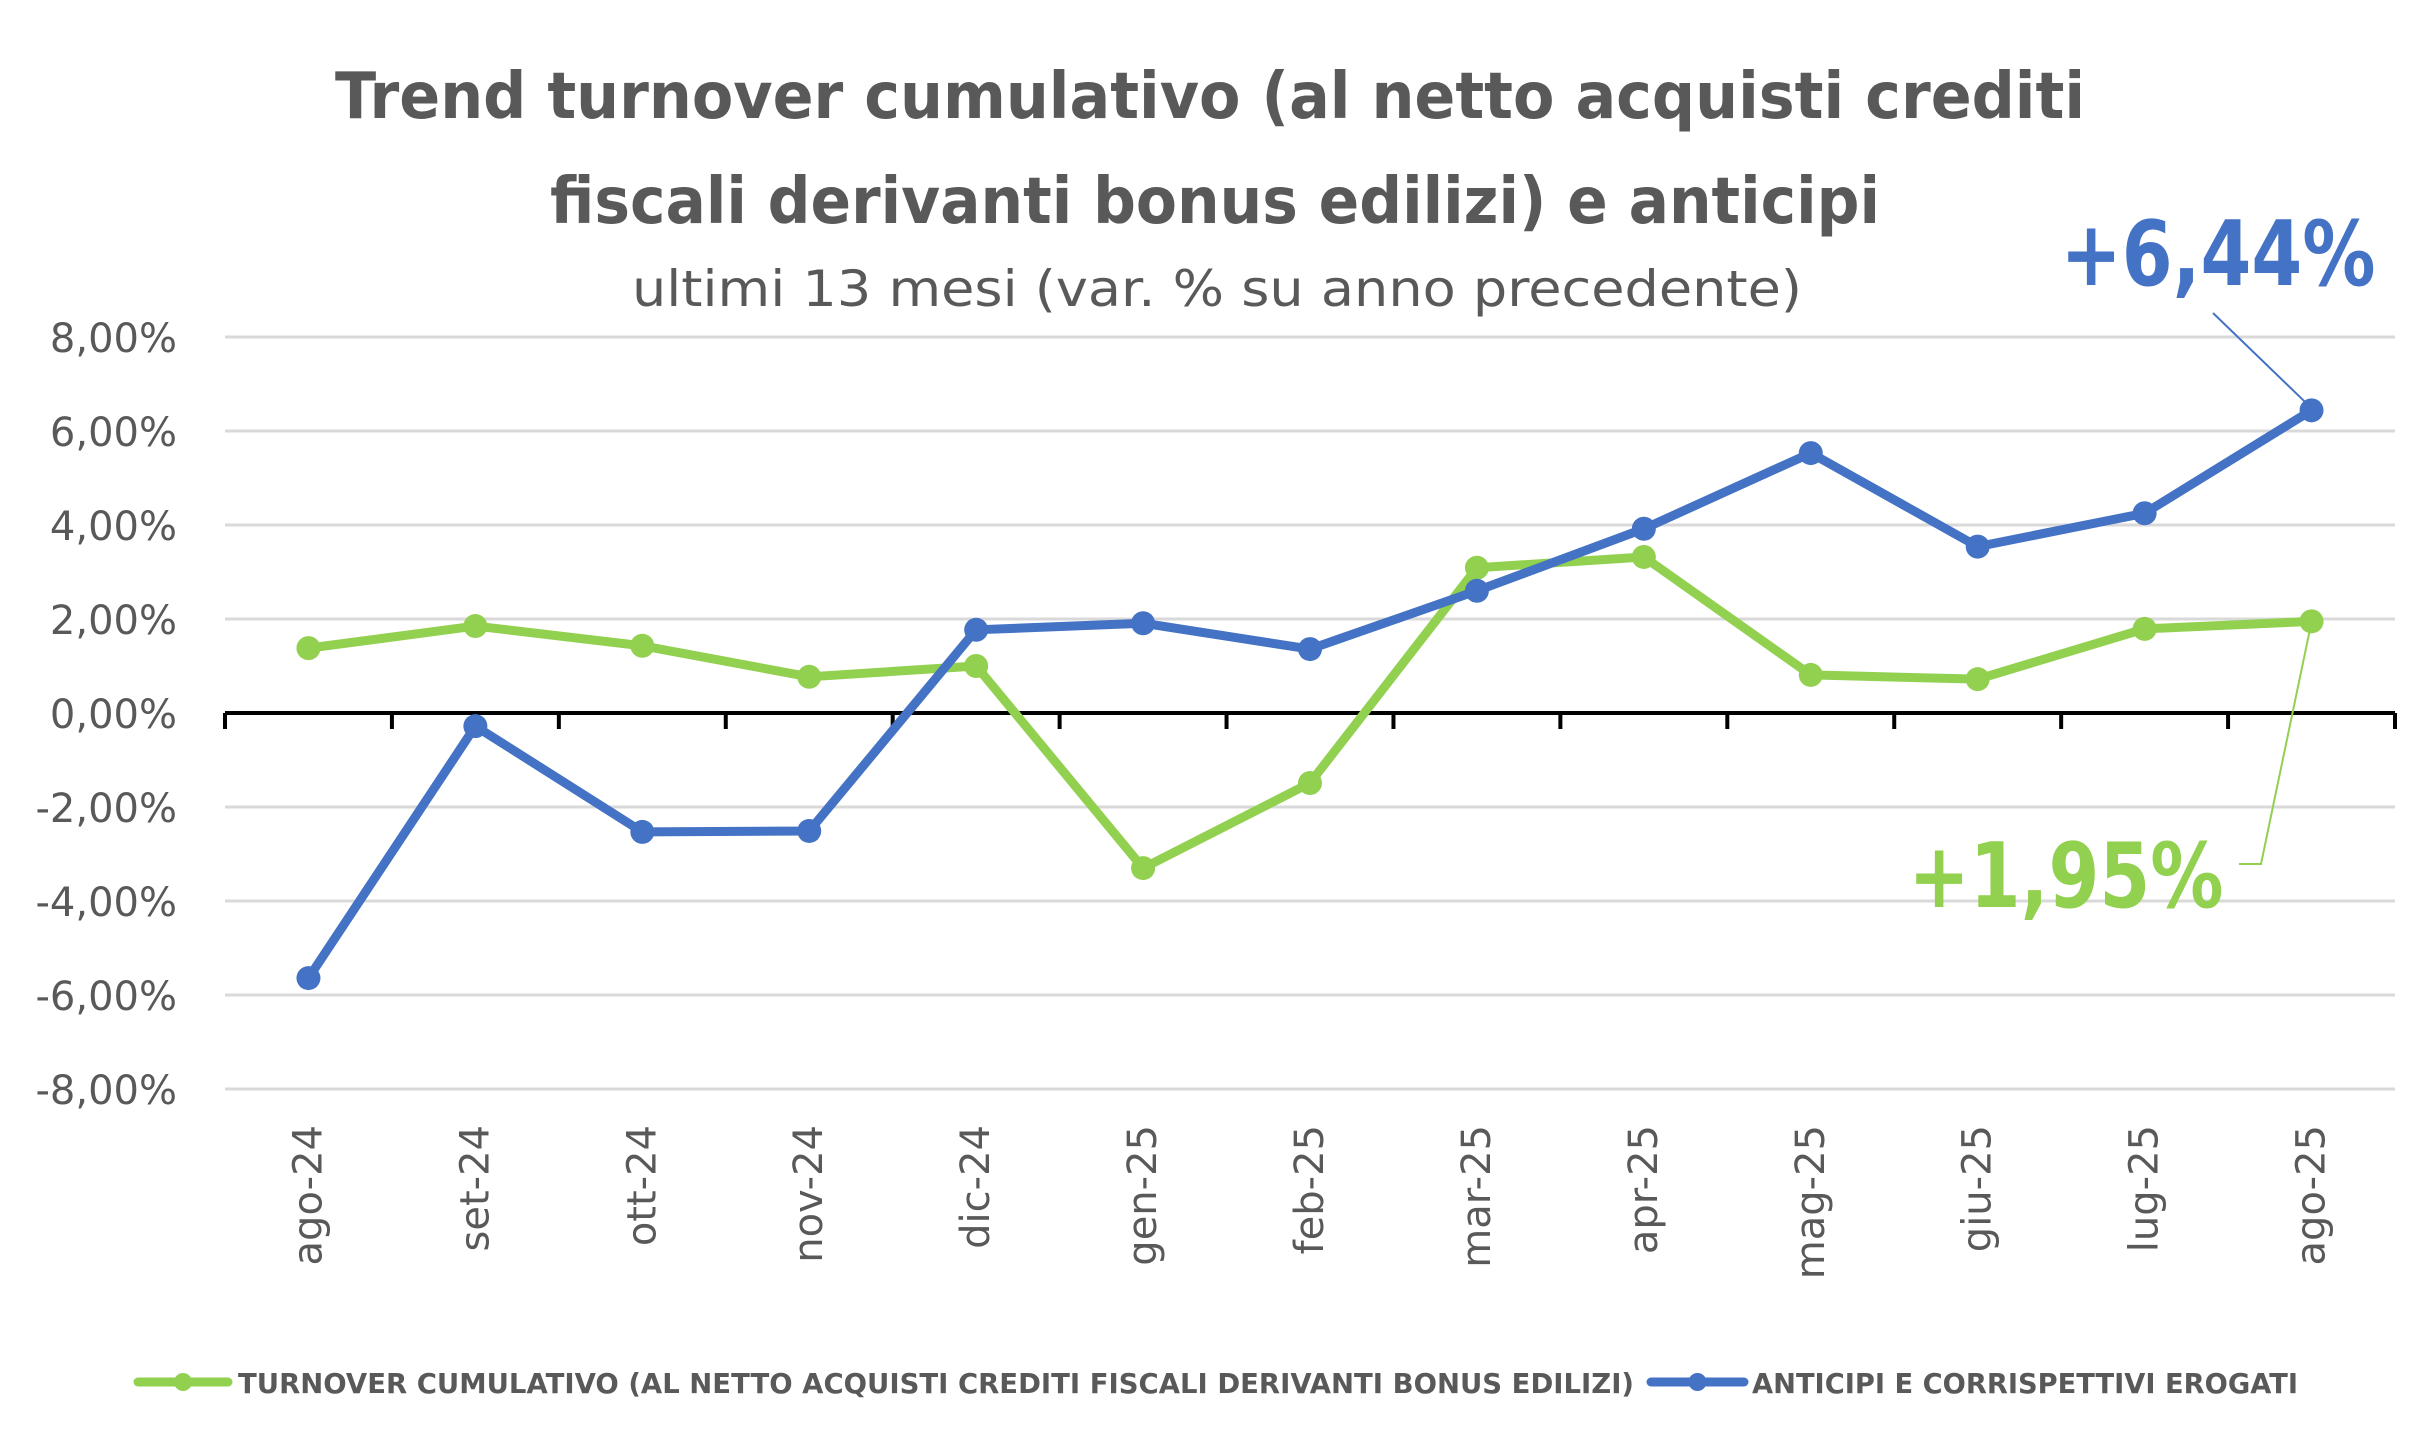 Image resolution: width=2423 pixels, height=1442 pixels. I want to click on y-tick-label: -4,00%, so click(106, 903).